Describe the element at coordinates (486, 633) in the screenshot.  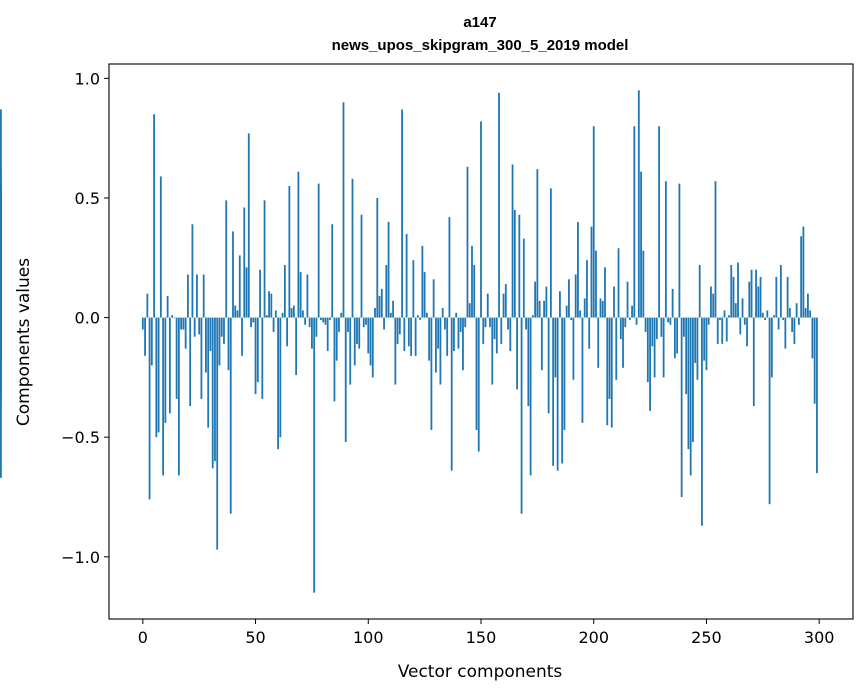
I see `x-axis: 0 50 100 150 200 250 300` at that location.